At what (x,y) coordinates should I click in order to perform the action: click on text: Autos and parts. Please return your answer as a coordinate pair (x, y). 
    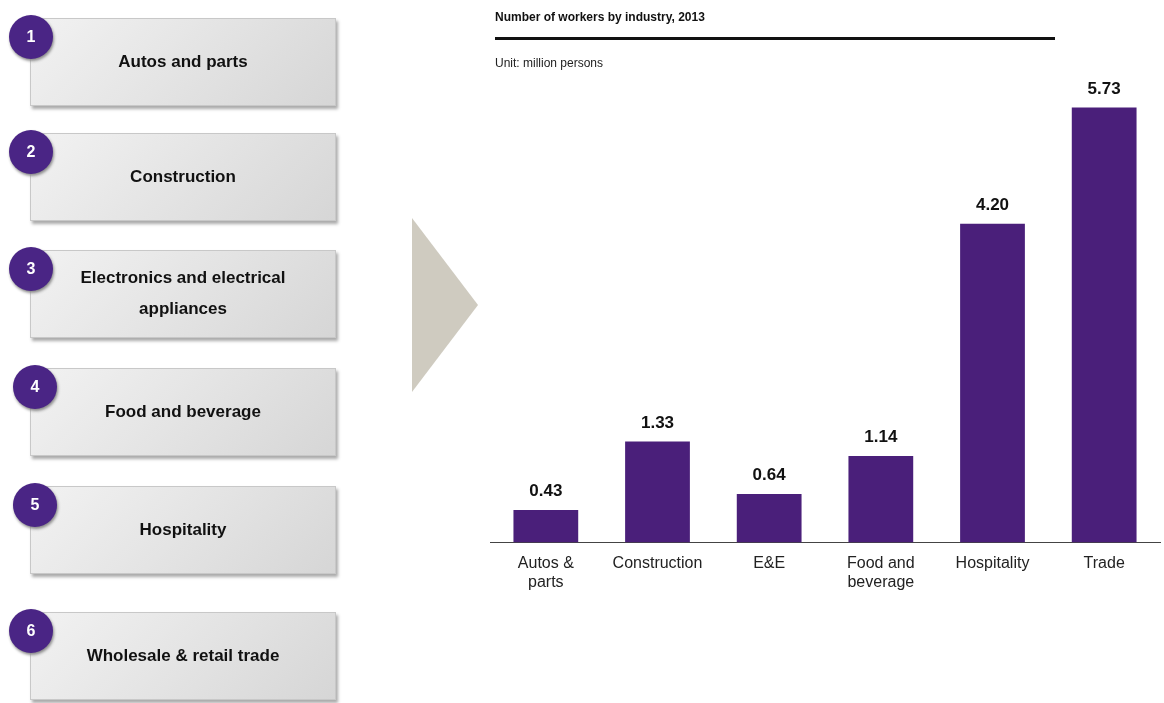
    Looking at the image, I should click on (183, 61).